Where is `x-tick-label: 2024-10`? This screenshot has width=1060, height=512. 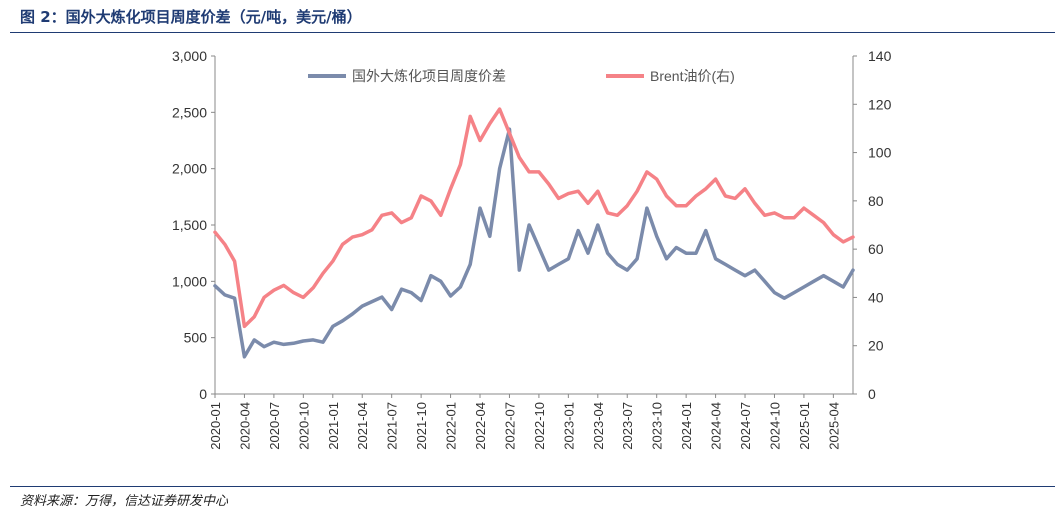 x-tick-label: 2024-10 is located at coordinates (774, 426).